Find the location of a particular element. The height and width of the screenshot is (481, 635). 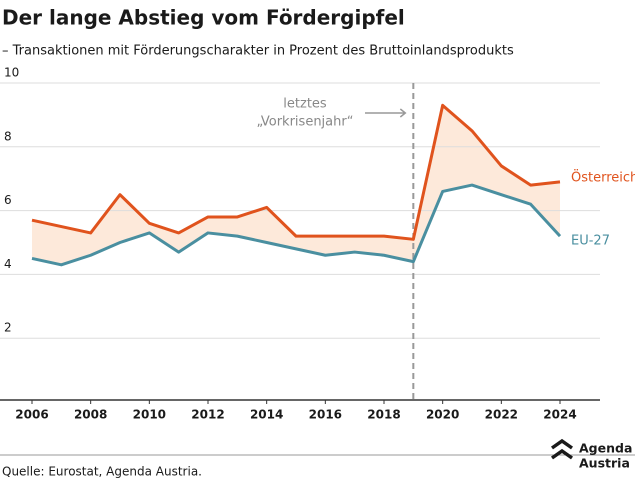

x-tick-label: 2024 is located at coordinates (559, 415).